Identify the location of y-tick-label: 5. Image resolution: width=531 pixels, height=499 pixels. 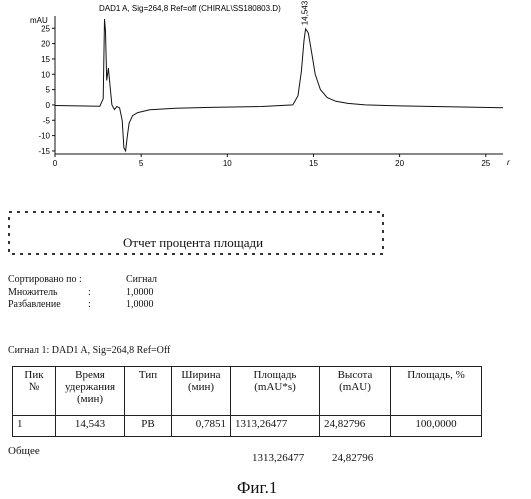
(48, 90).